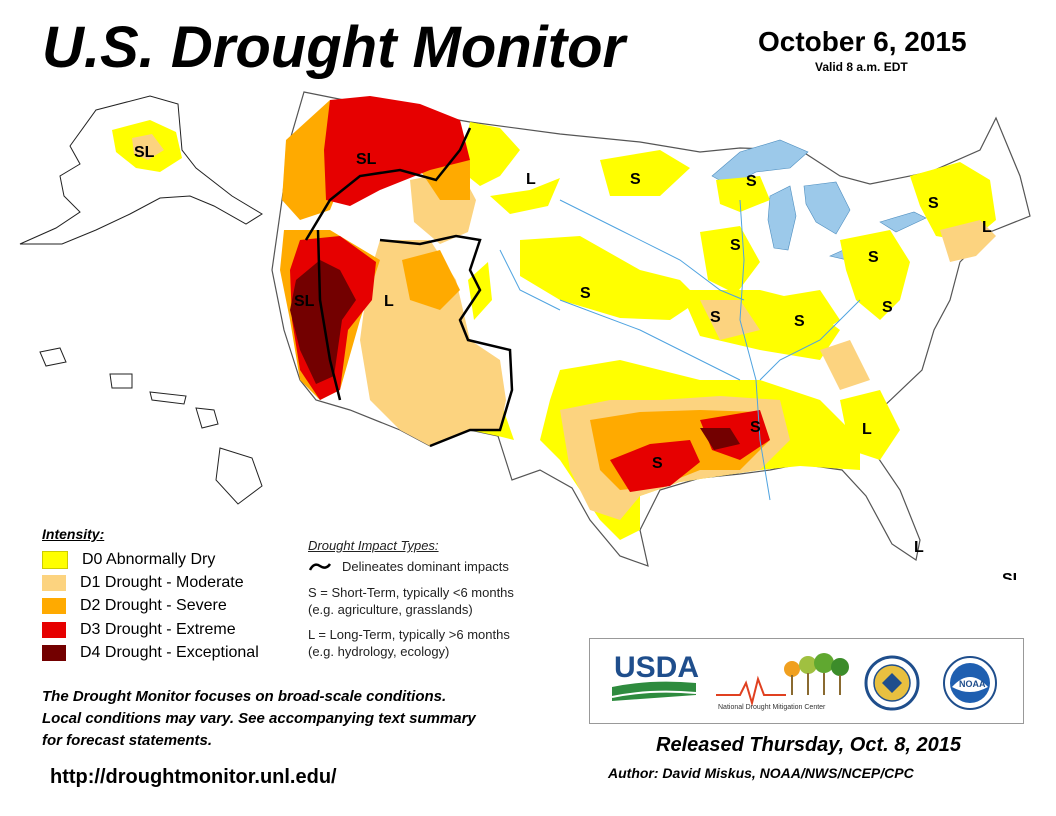  Describe the element at coordinates (657, 463) in the screenshot. I see `label-texas: S` at that location.